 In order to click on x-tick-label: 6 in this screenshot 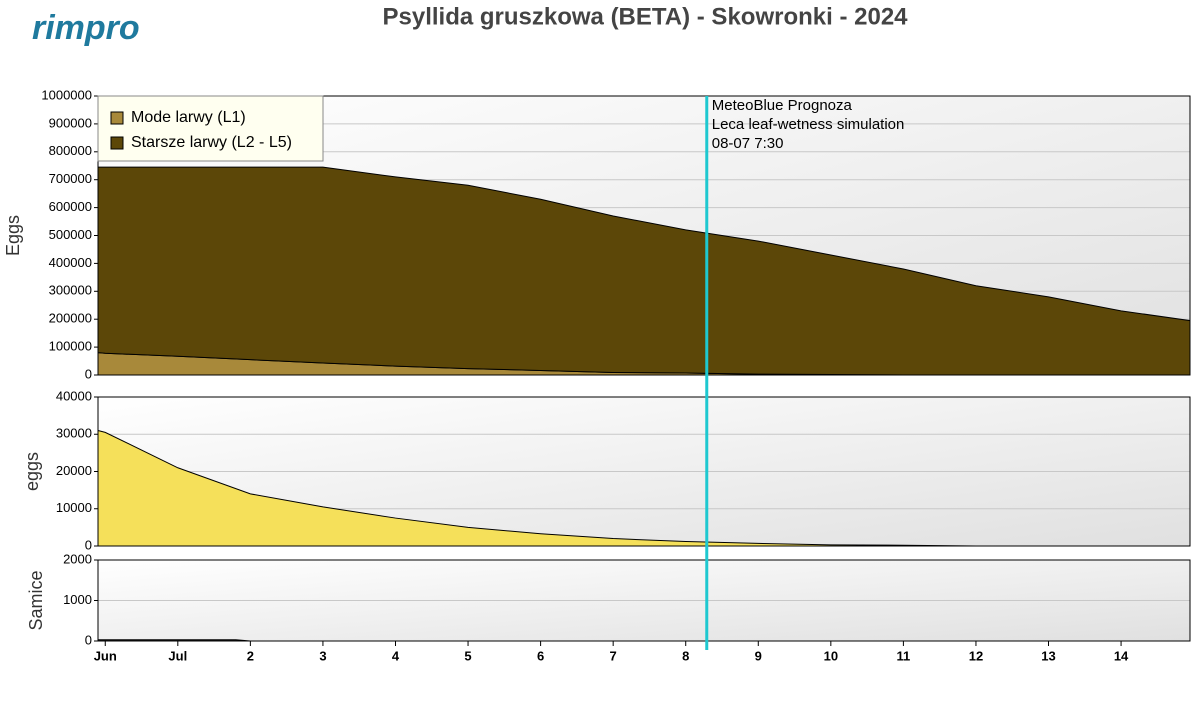, I will do `click(540, 655)`.